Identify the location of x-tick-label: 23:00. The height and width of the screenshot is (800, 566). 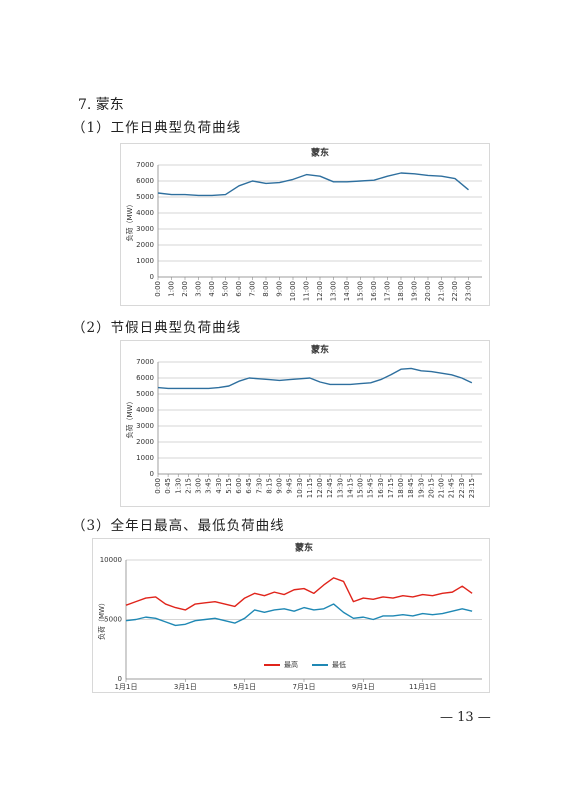
(469, 291).